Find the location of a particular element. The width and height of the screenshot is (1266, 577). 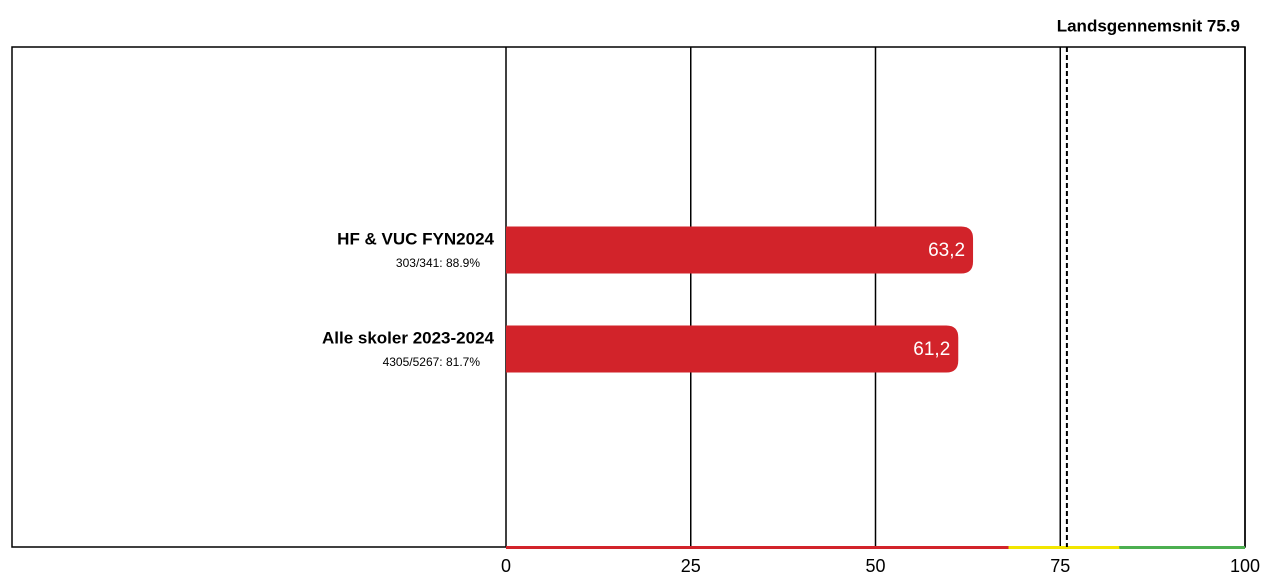

x-tick-label: 75 is located at coordinates (1060, 566).